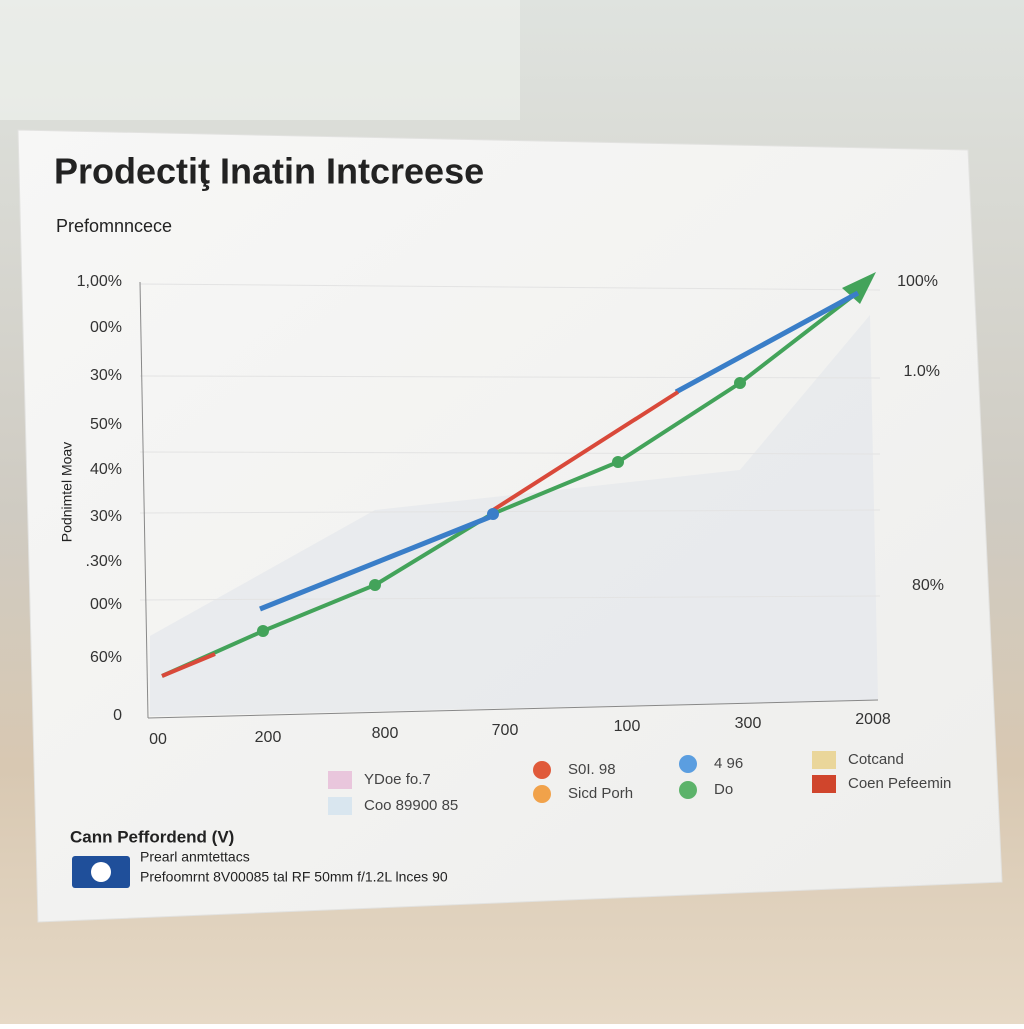 The image size is (1024, 1029). What do you see at coordinates (397, 779) in the screenshot?
I see `legend-label: YDoe fo.7` at bounding box center [397, 779].